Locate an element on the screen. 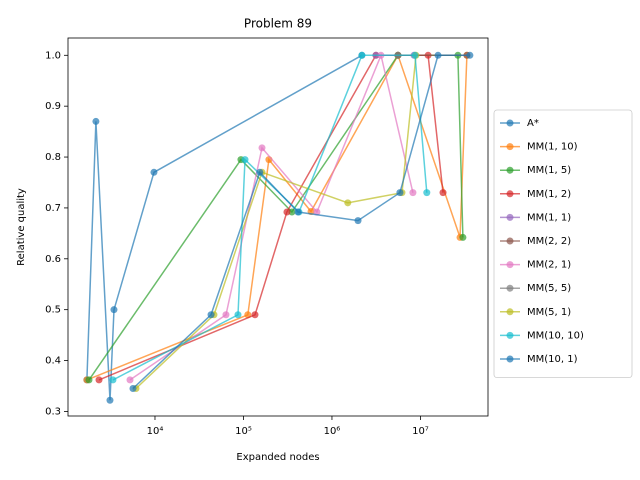 The height and width of the screenshot is (480, 640). x-tick-label: 10⁵ is located at coordinates (243, 431).